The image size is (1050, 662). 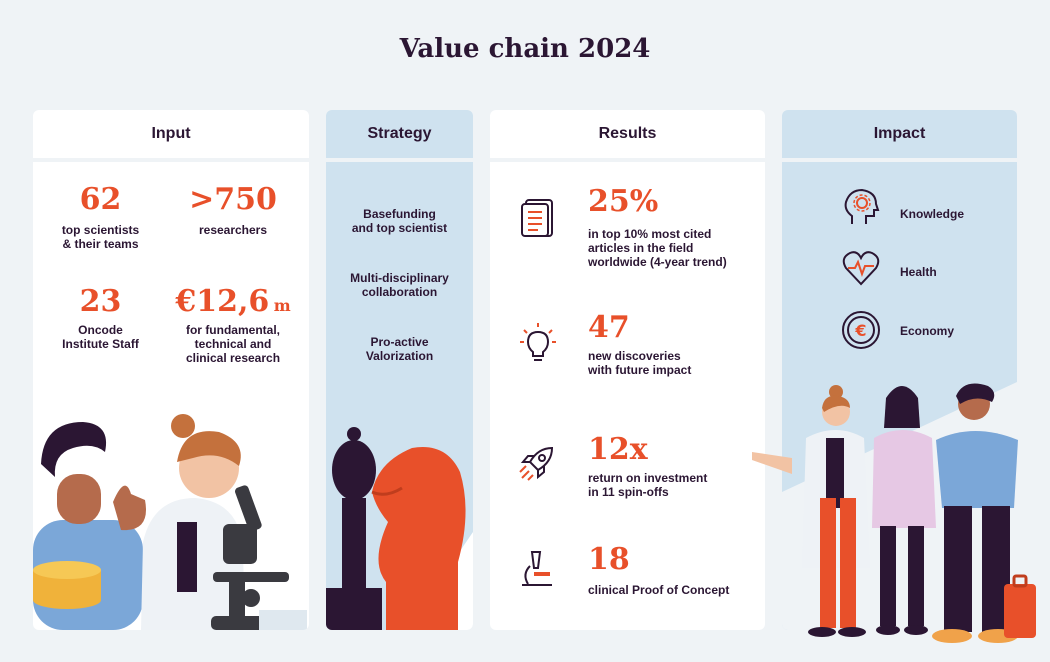 I want to click on result-label: clinical Proof of Concept, so click(x=659, y=590).